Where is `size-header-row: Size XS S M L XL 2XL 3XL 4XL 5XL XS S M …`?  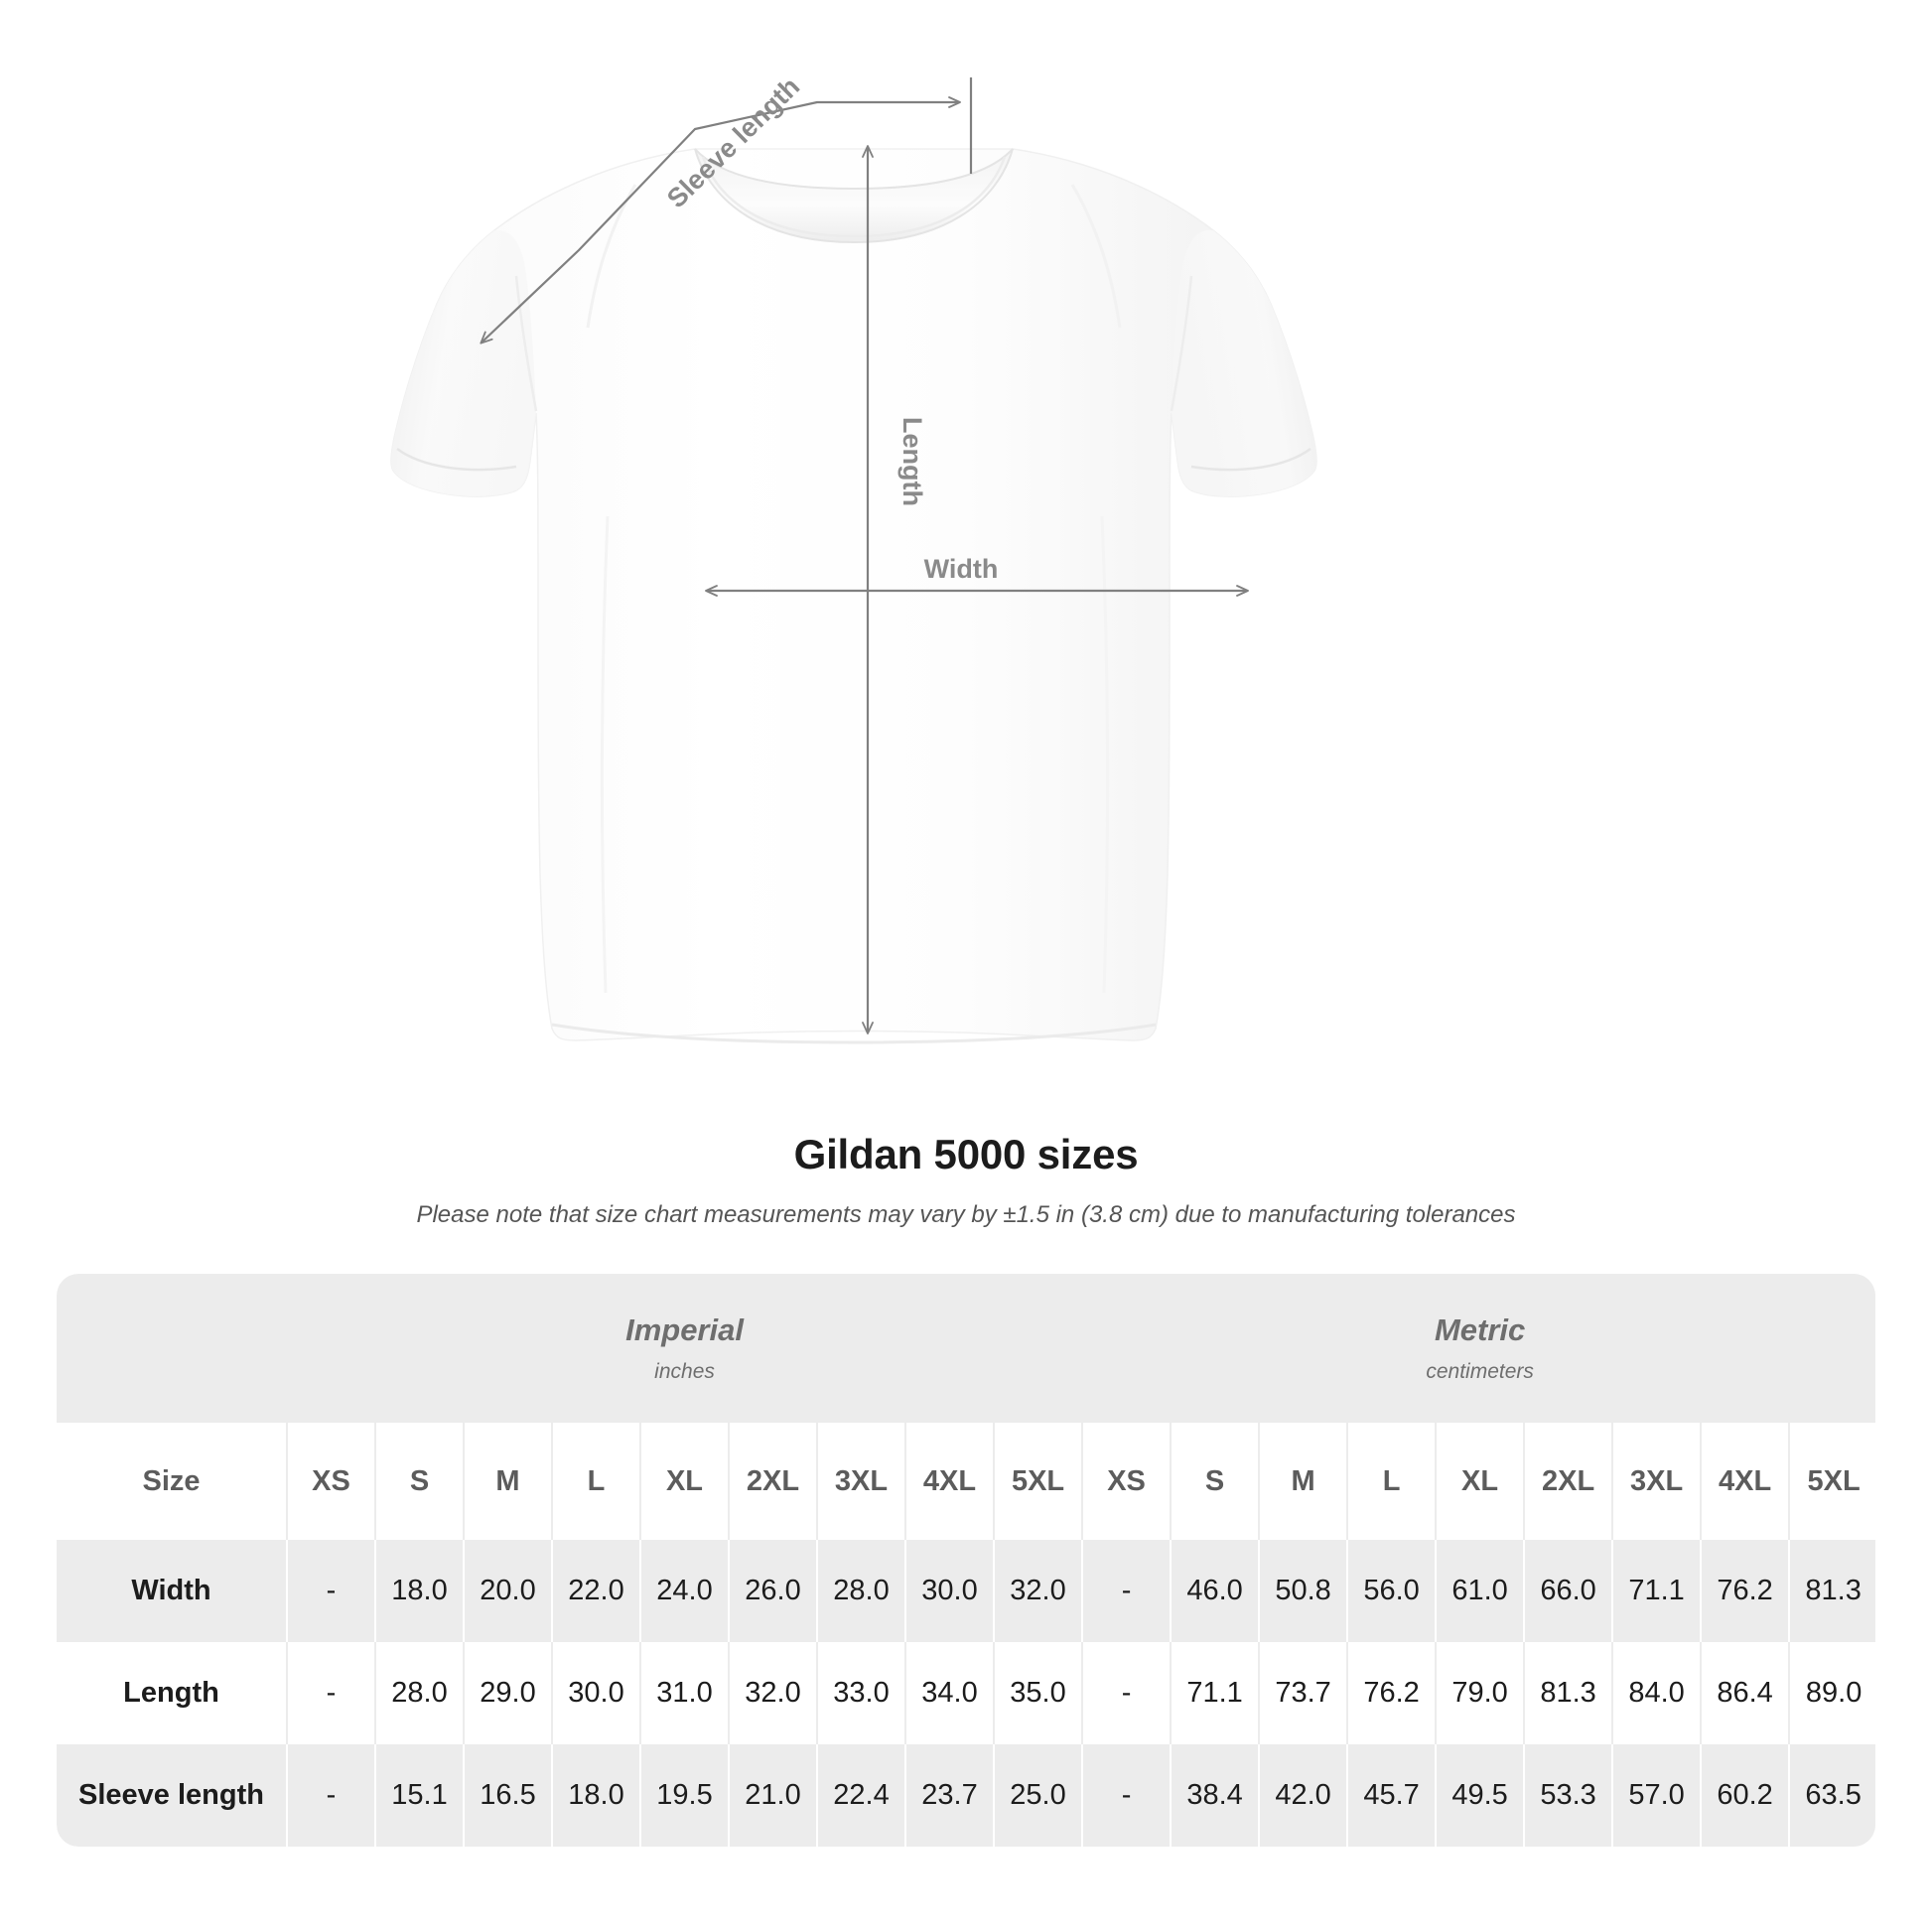 size-header-row: Size XS S M L XL 2XL 3XL 4XL 5XL XS S M … is located at coordinates (966, 1481).